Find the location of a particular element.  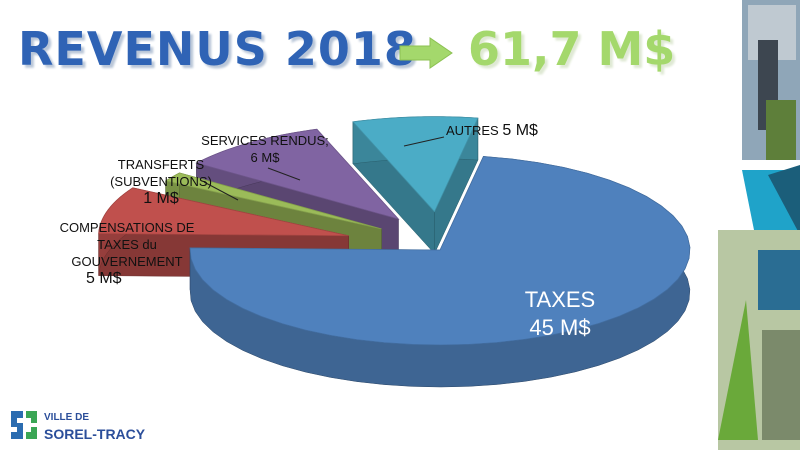

compensations-label-name3: GOUVERNEMENT is located at coordinates (127, 261).